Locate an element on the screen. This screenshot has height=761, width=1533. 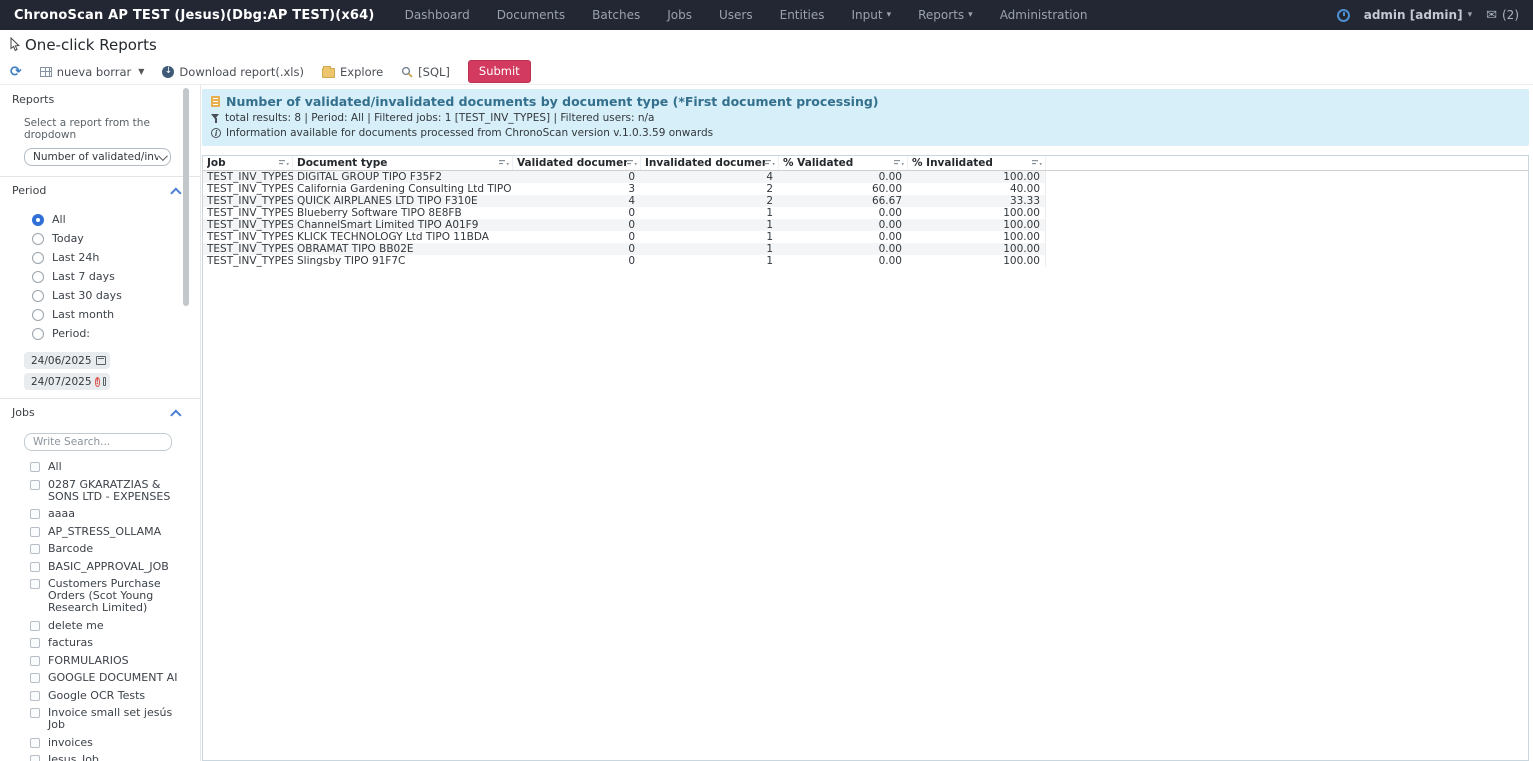
sidebar-scrollbar-thumb is located at coordinates (186, 197).